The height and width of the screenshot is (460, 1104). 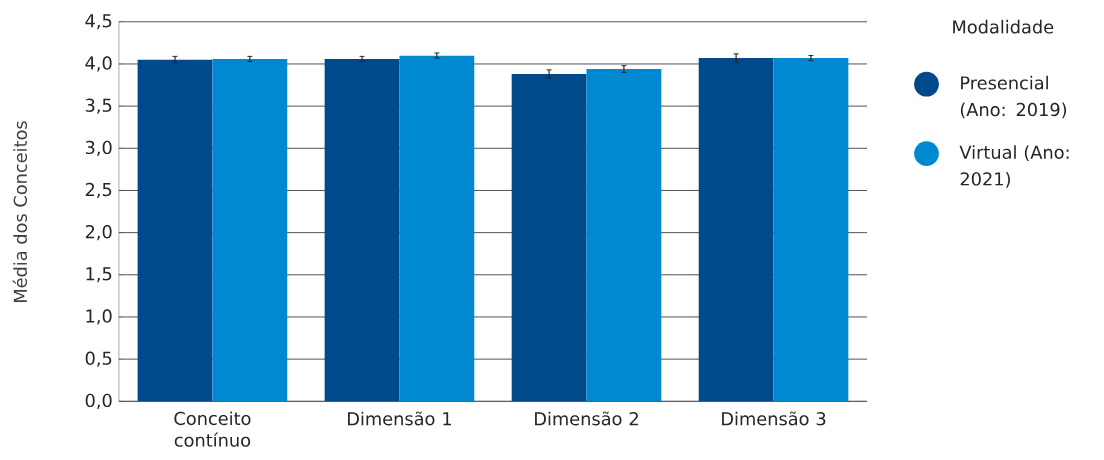 I want to click on y-tick-label: 3,0, so click(x=98, y=148).